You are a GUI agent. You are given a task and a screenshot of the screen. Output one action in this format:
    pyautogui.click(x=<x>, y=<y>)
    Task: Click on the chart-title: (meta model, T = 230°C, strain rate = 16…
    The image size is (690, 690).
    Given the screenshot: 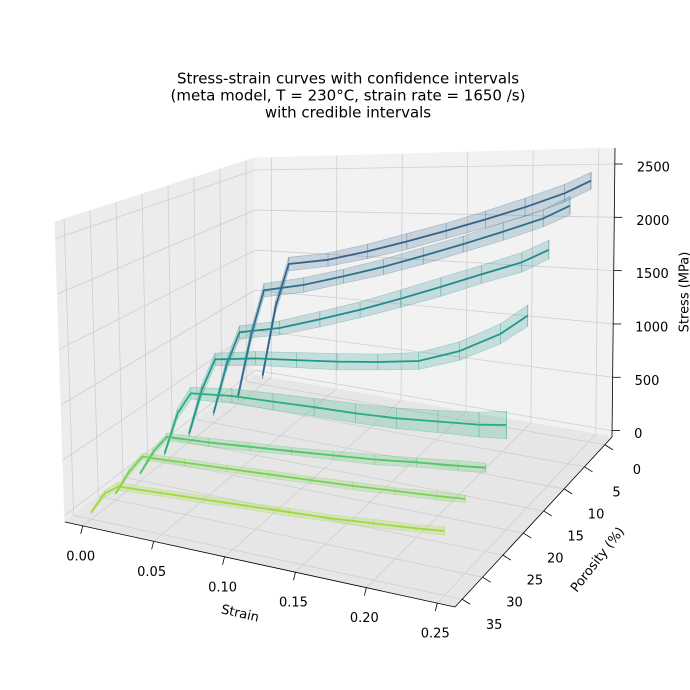 What is the action you would take?
    pyautogui.click(x=348, y=96)
    